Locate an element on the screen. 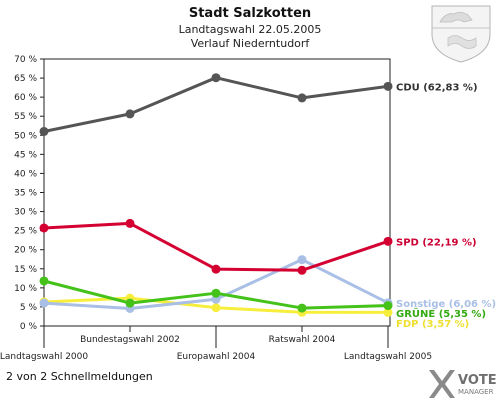 This screenshot has width=500, height=404. y-tick-label: 50 % is located at coordinates (25, 136).